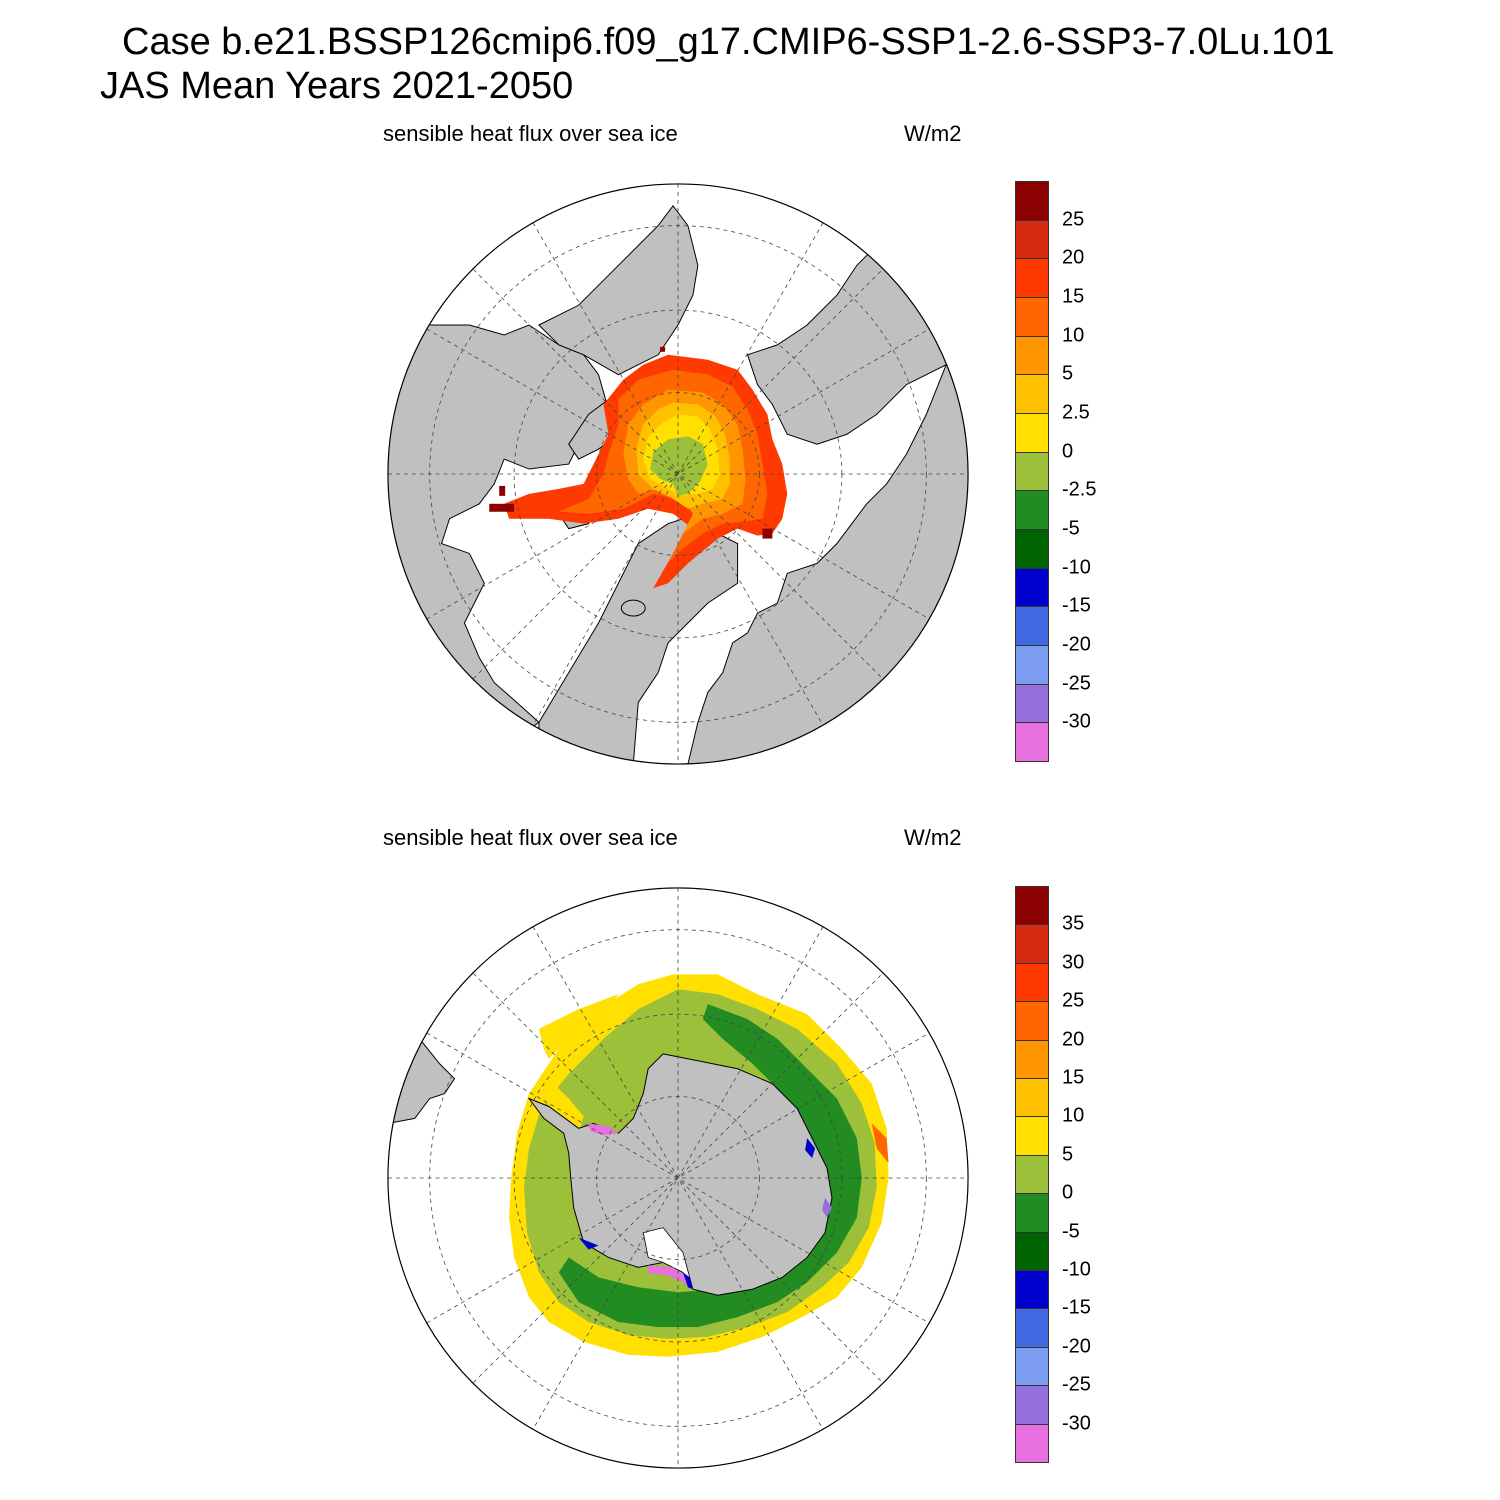 Image resolution: width=1500 pixels, height=1500 pixels. Describe the element at coordinates (1073, 335) in the screenshot. I see `north-colorbar-label: 10` at that location.